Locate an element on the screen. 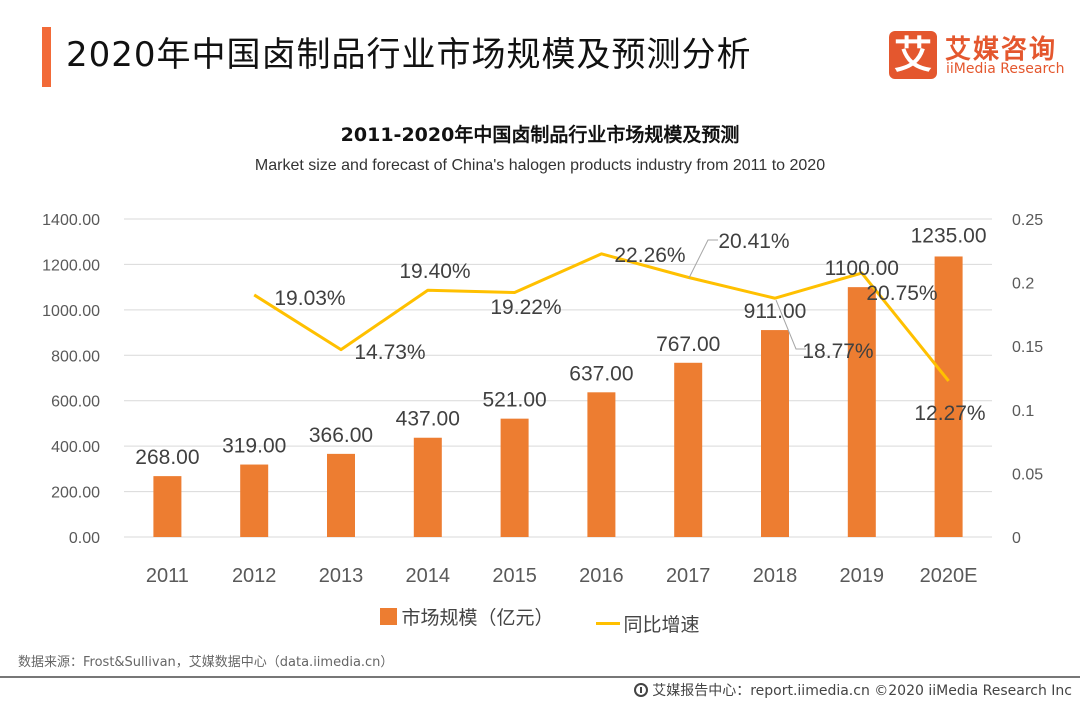  bar-data-label: 366.00 is located at coordinates (341, 435).